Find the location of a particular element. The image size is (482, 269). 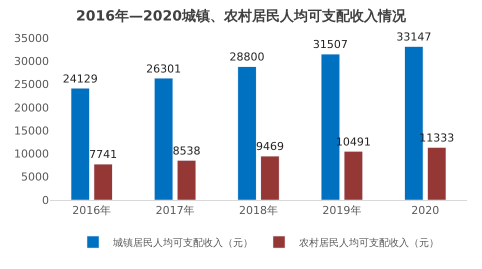

data-label: 33147 is located at coordinates (414, 37).